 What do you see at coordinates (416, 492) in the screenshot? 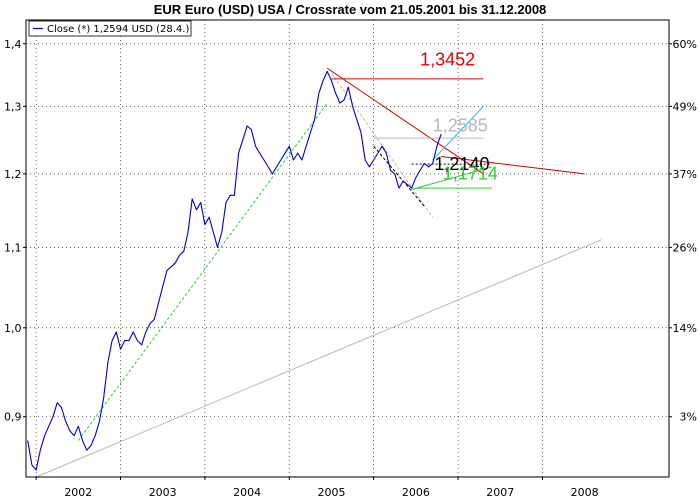
I see `x-tick-label: 2006` at bounding box center [416, 492].